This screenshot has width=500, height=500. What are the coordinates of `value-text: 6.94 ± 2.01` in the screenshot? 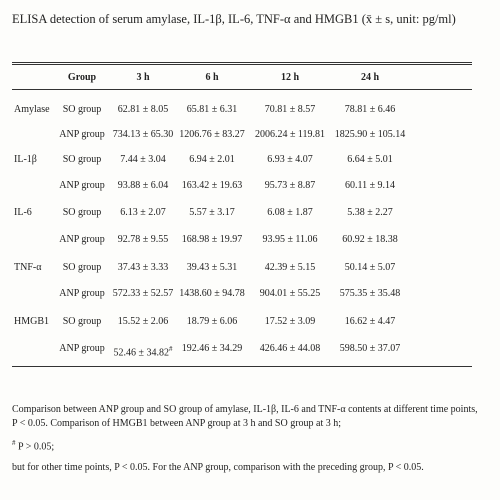 It's located at (212, 159).